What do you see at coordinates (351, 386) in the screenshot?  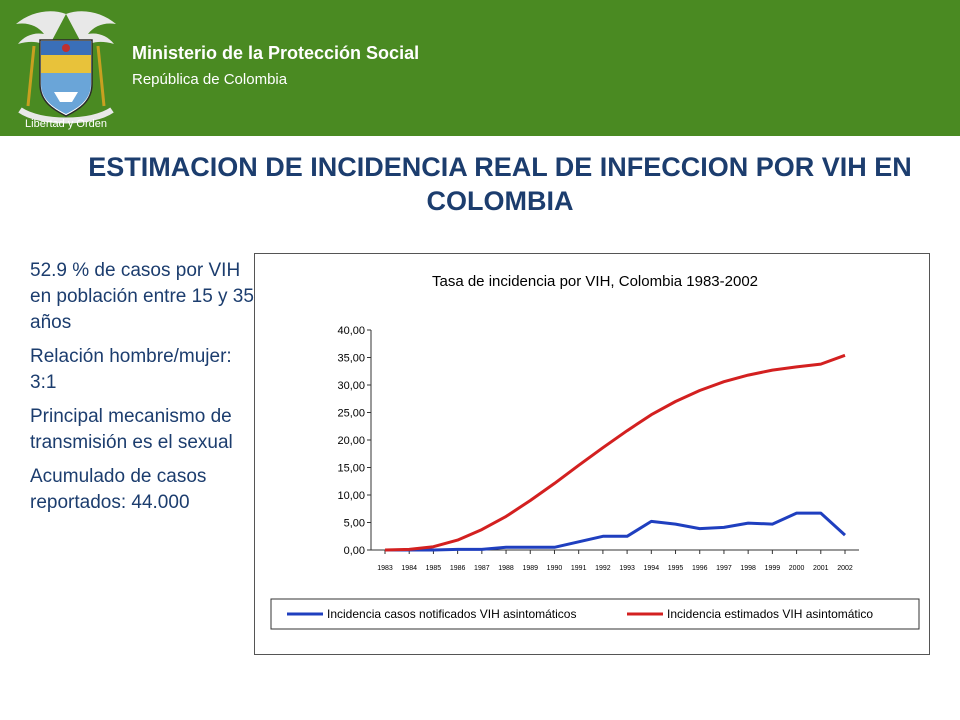 I see `y-tick-label: 30,00` at bounding box center [351, 386].